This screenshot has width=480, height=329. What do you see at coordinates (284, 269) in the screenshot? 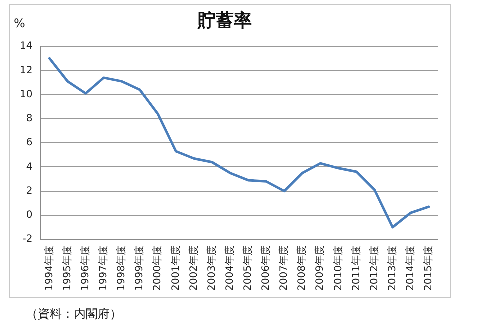
I see `x-tick-label: 2007年度` at bounding box center [284, 269].